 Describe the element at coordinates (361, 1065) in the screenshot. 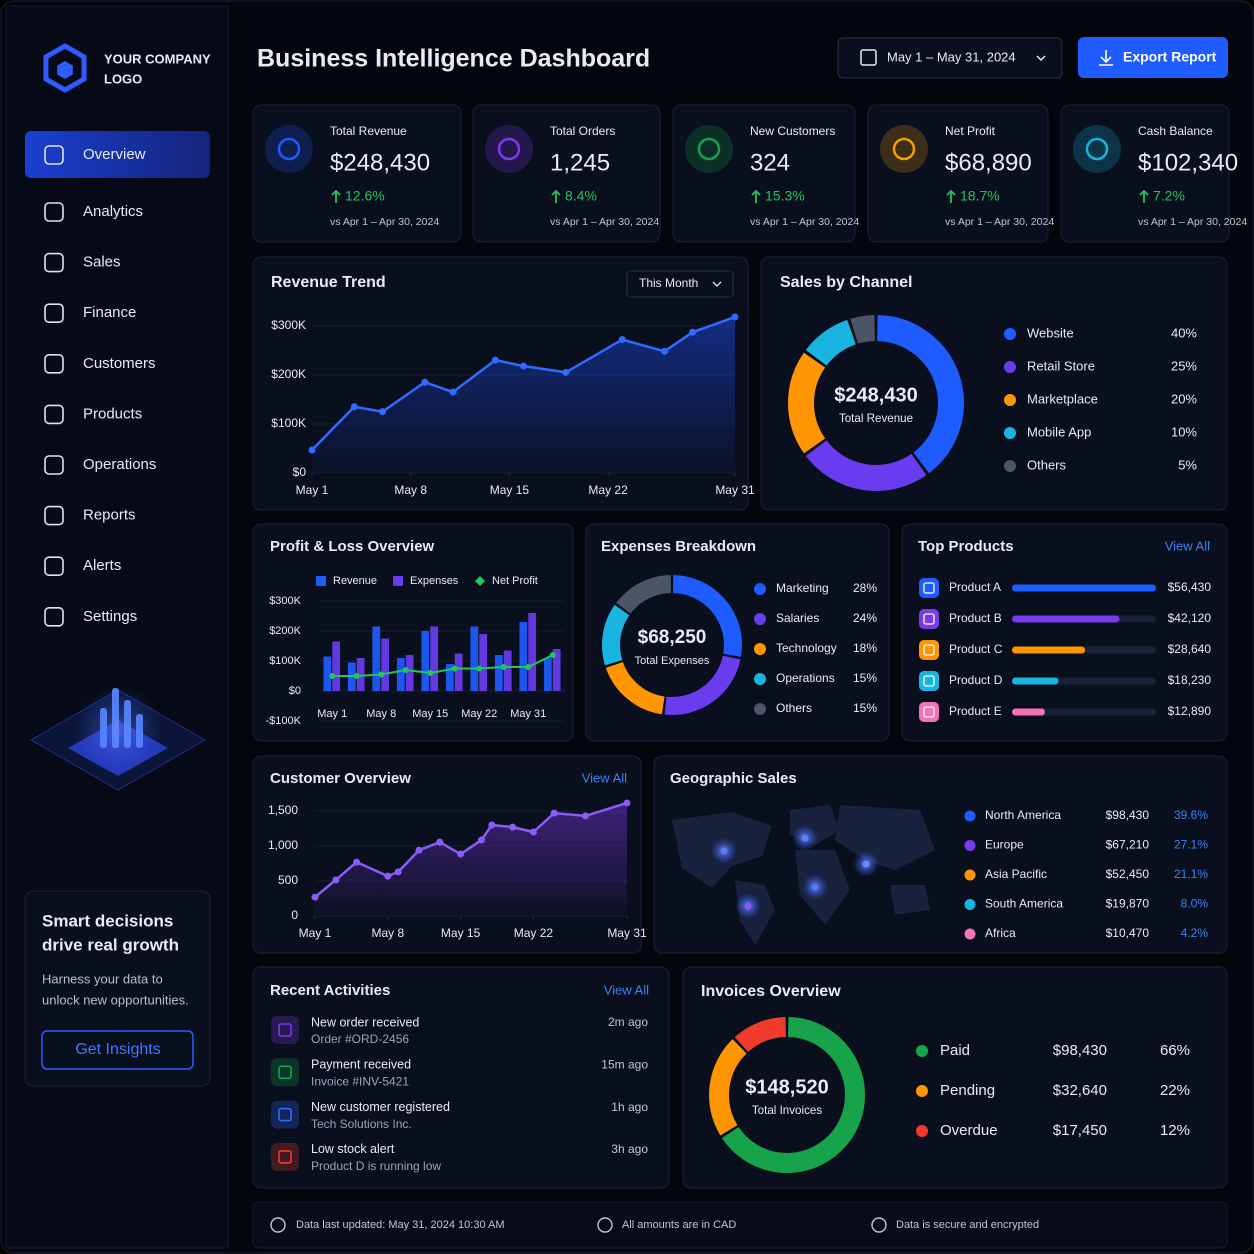

I see `label: Payment received` at that location.